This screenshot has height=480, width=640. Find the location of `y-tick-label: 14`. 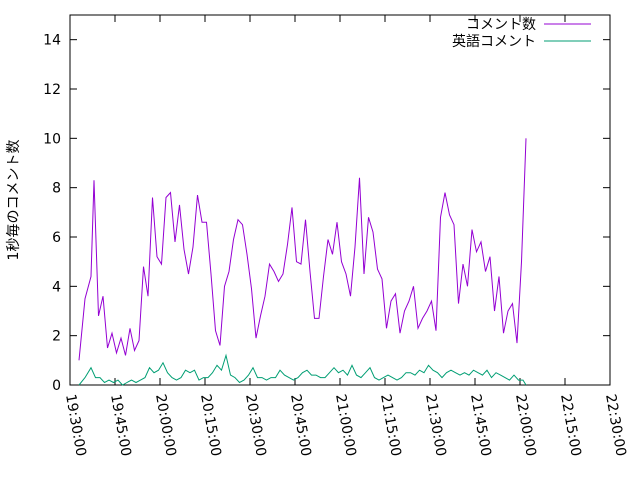

y-tick-label: 14 is located at coordinates (52, 41).